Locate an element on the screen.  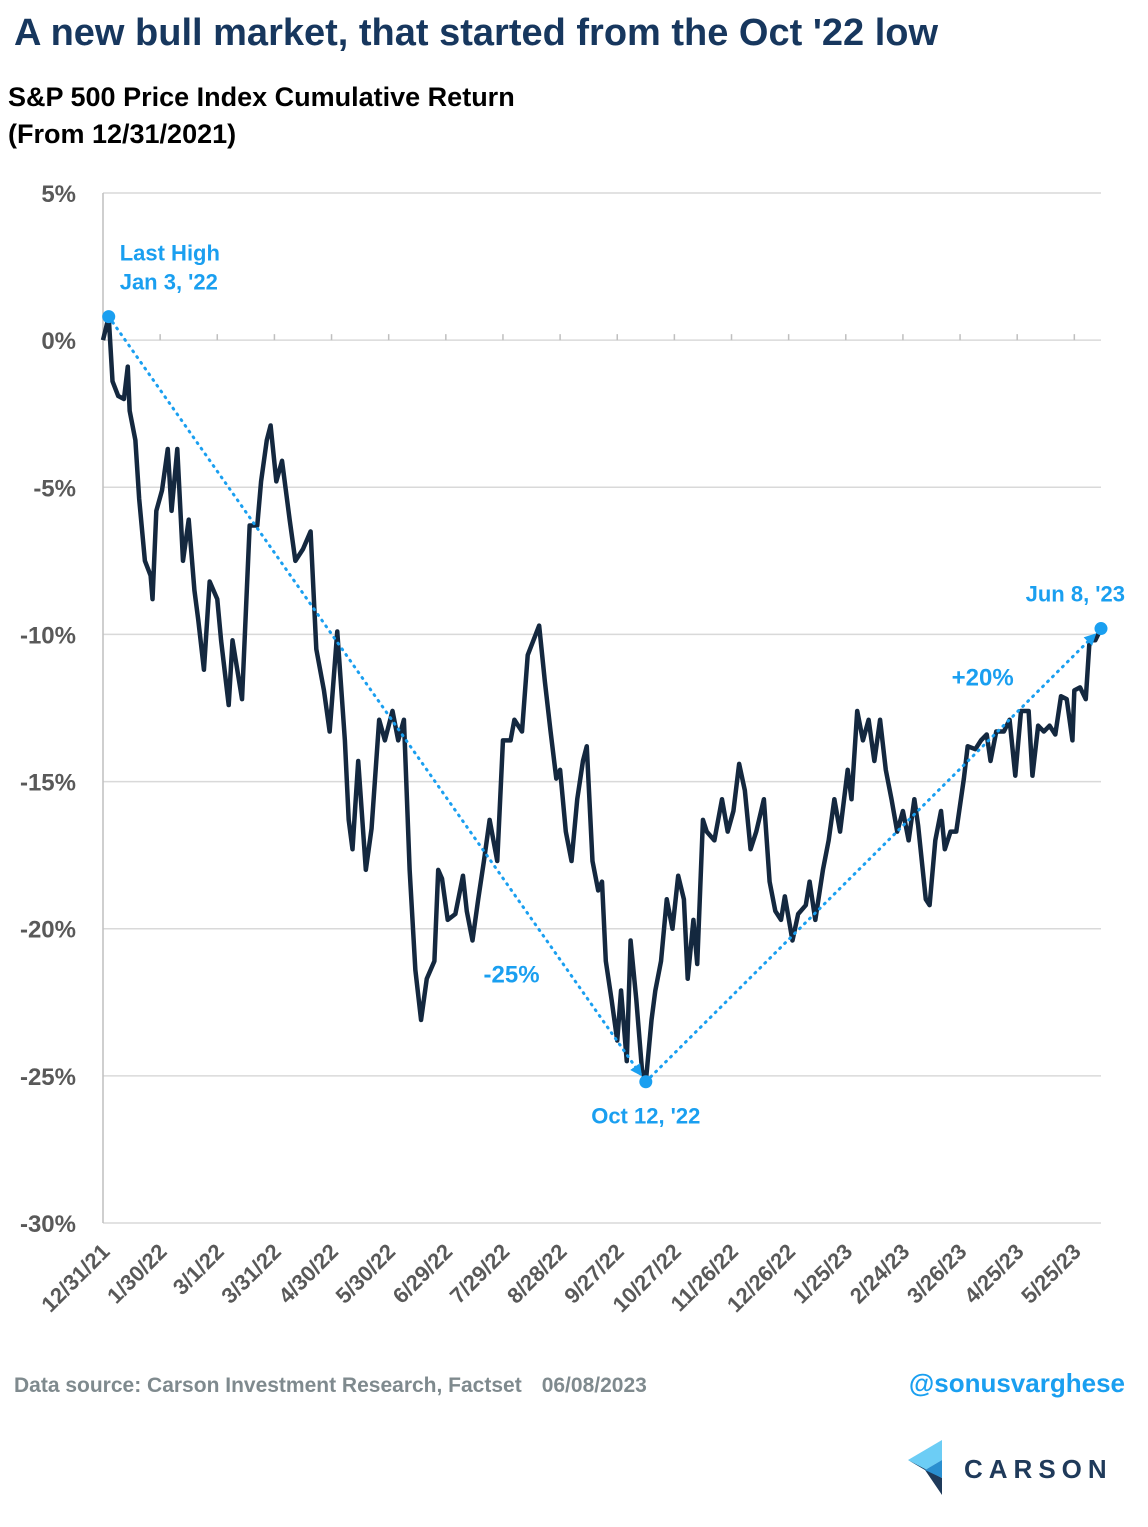
y-tick-label: 5% is located at coordinates (58, 194).